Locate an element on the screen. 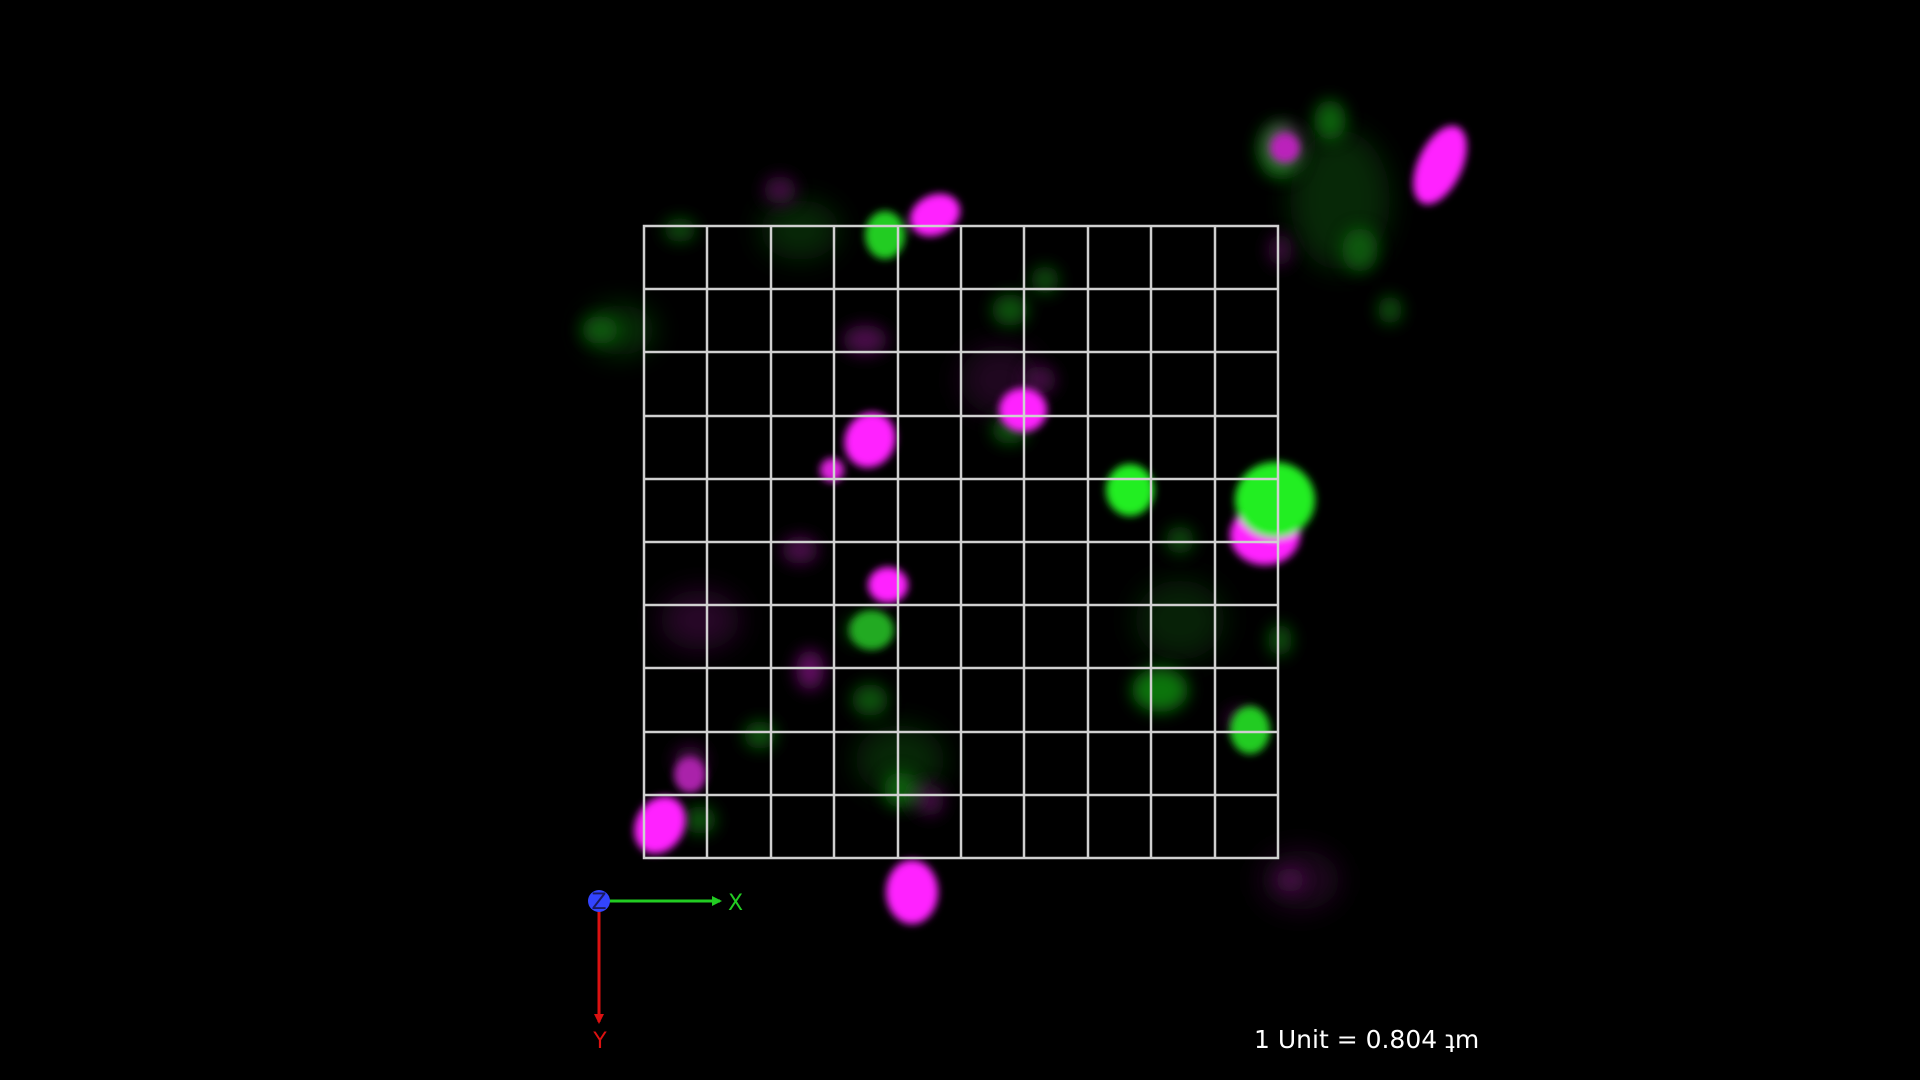 The image size is (1920, 1080). z-axis-label: Z is located at coordinates (598, 902).